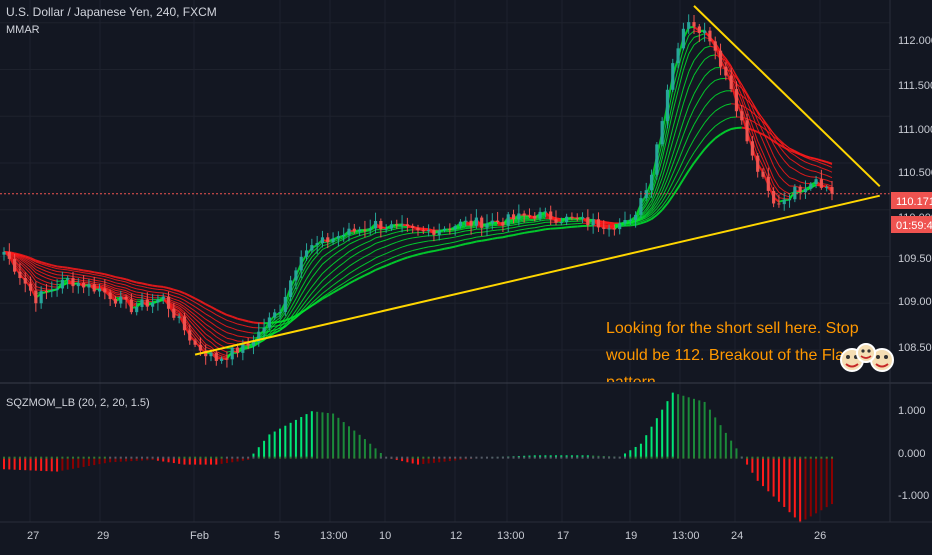 The height and width of the screenshot is (555, 932). I want to click on chart-title: U.S. Dollar / Japanese Yen, 240, FXCM, so click(111, 12).